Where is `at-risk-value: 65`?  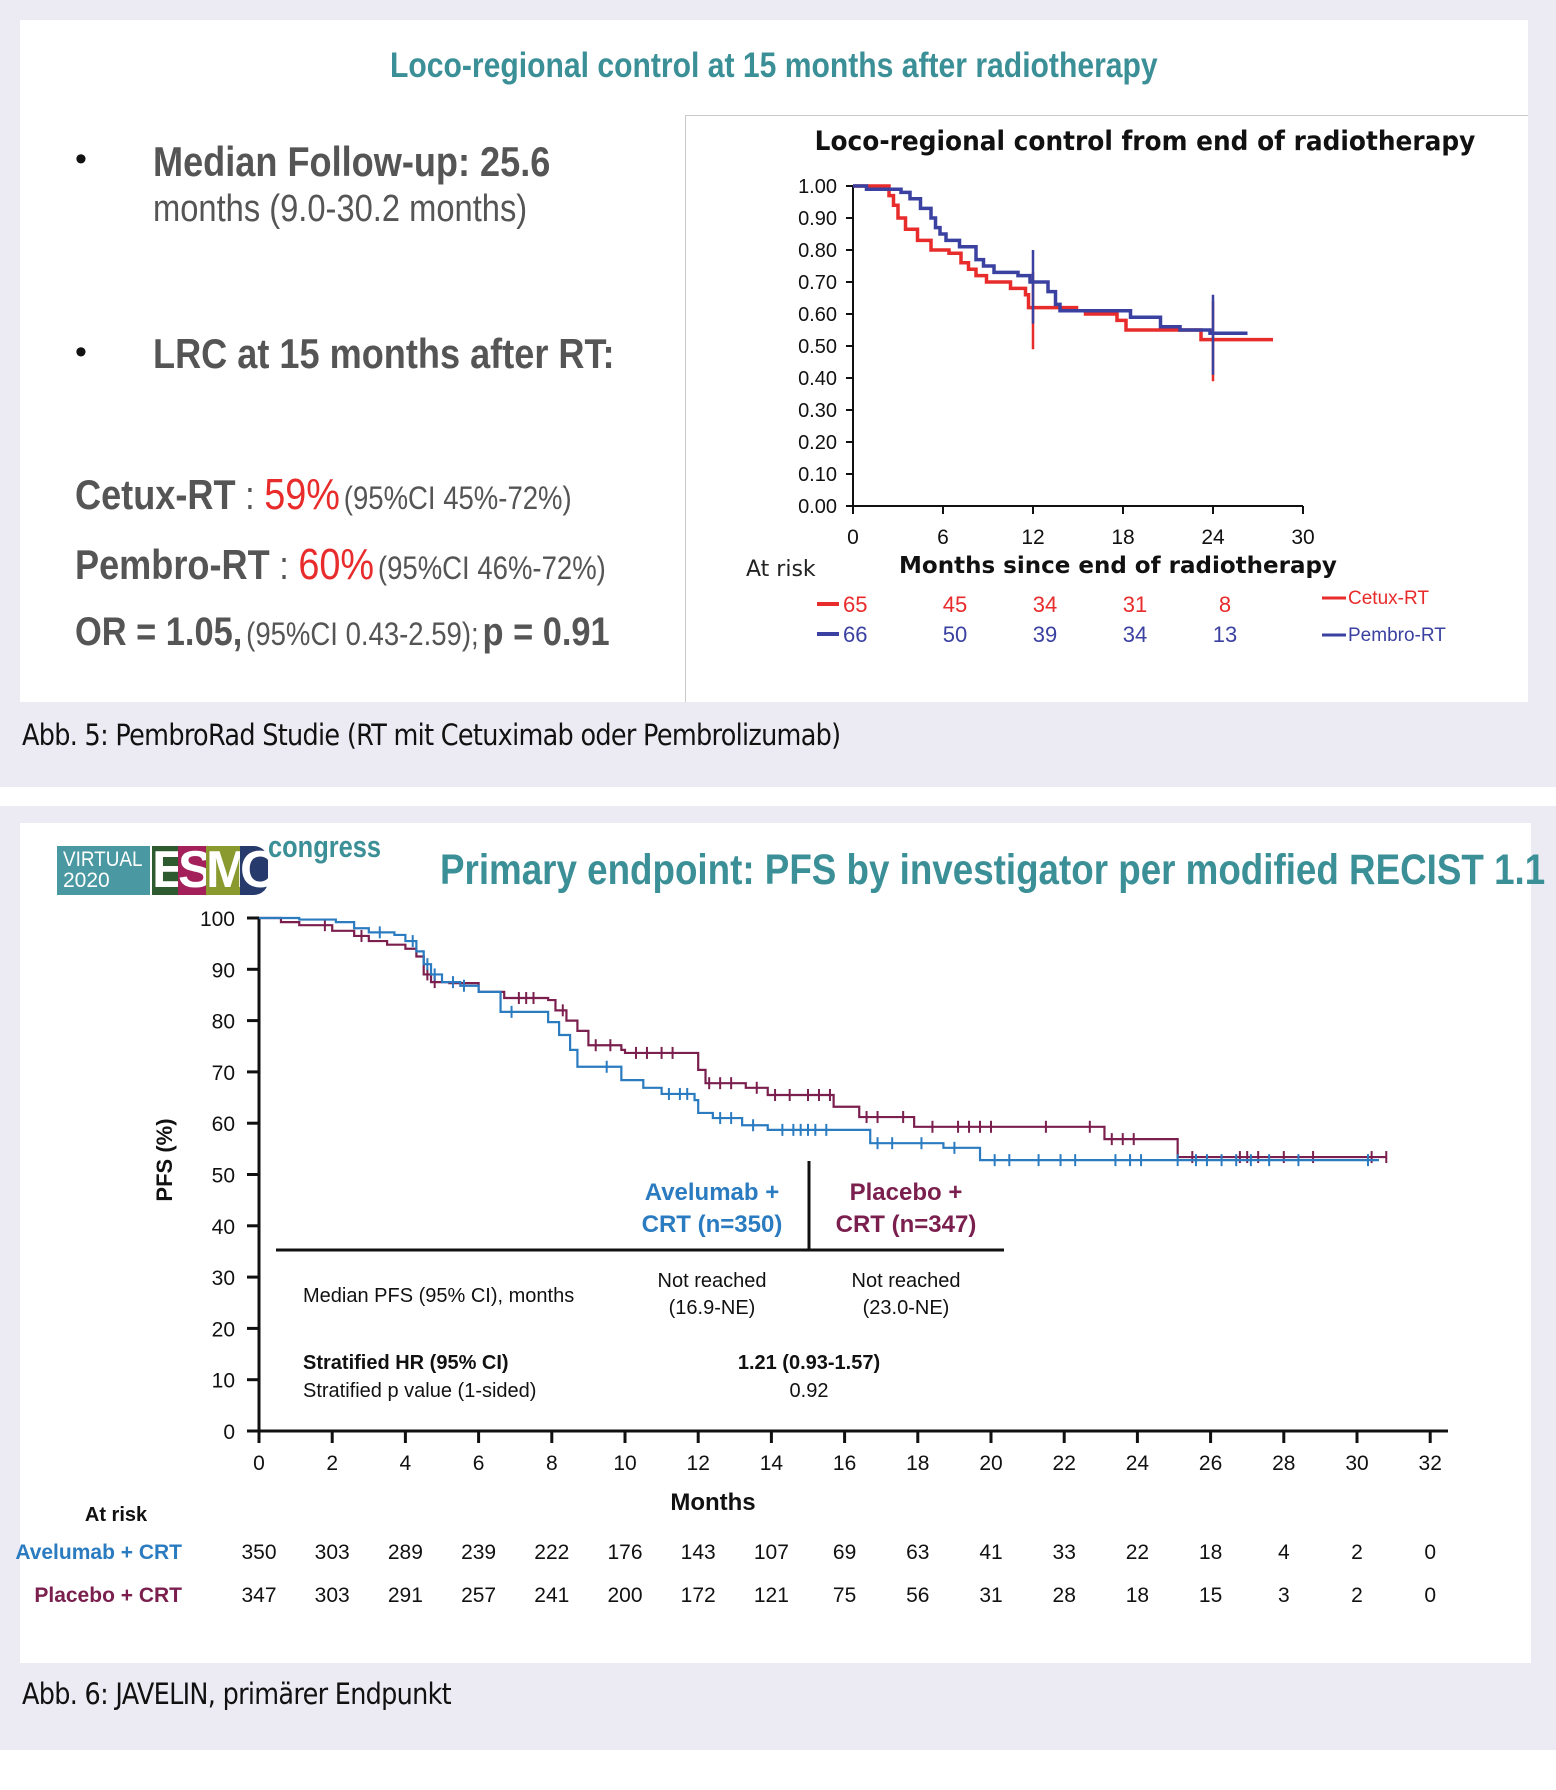
at-risk-value: 65 is located at coordinates (855, 604).